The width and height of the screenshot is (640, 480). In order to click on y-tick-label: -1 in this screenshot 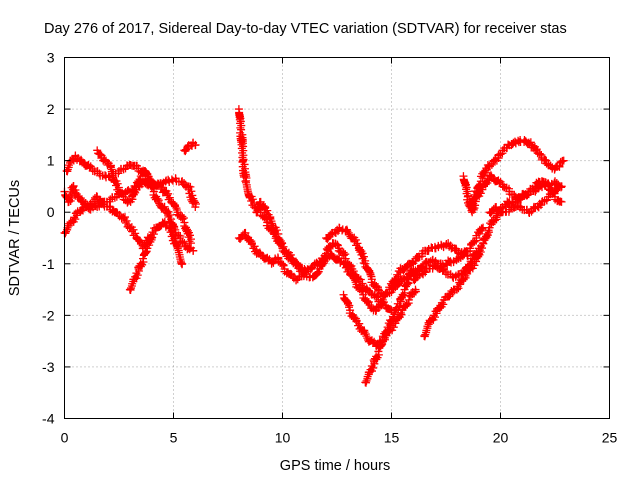, I will do `click(48, 264)`.